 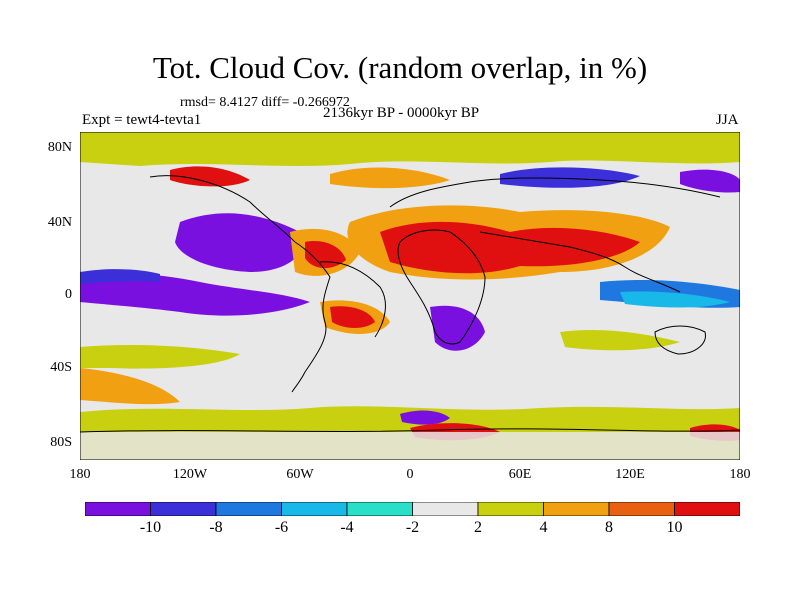 What do you see at coordinates (142, 120) in the screenshot?
I see `experiment-label: Expt = tewt4-tevta1` at bounding box center [142, 120].